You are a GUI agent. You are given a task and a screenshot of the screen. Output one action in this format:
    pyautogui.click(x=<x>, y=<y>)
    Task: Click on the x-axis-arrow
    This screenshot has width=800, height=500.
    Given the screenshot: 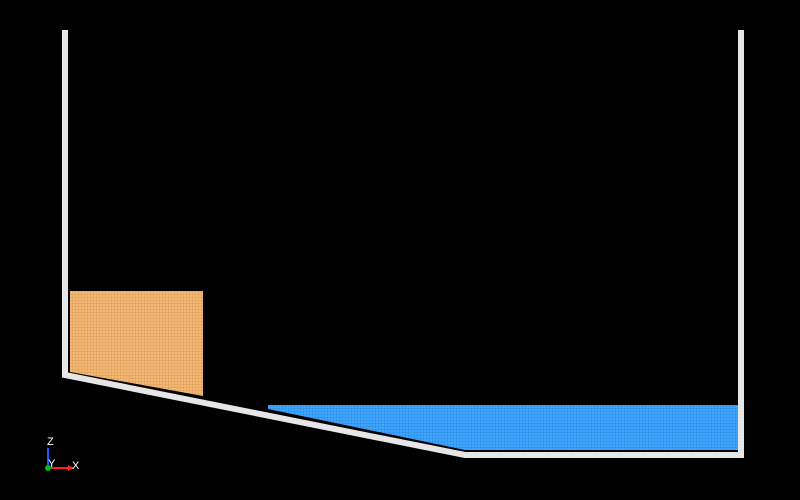 What is the action you would take?
    pyautogui.click(x=71, y=468)
    